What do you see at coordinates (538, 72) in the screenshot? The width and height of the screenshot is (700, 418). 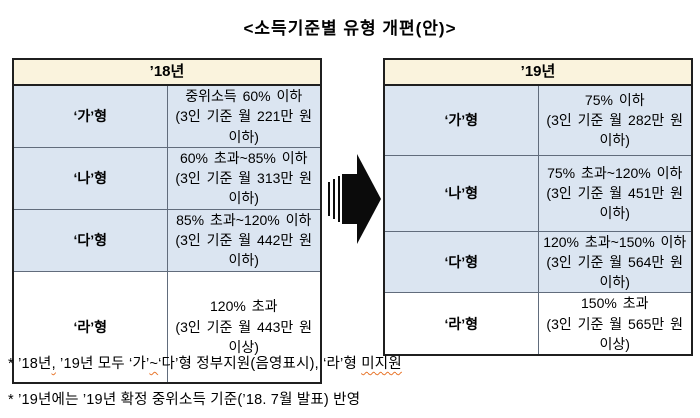 I see `table-2019-header: ’19년` at bounding box center [538, 72].